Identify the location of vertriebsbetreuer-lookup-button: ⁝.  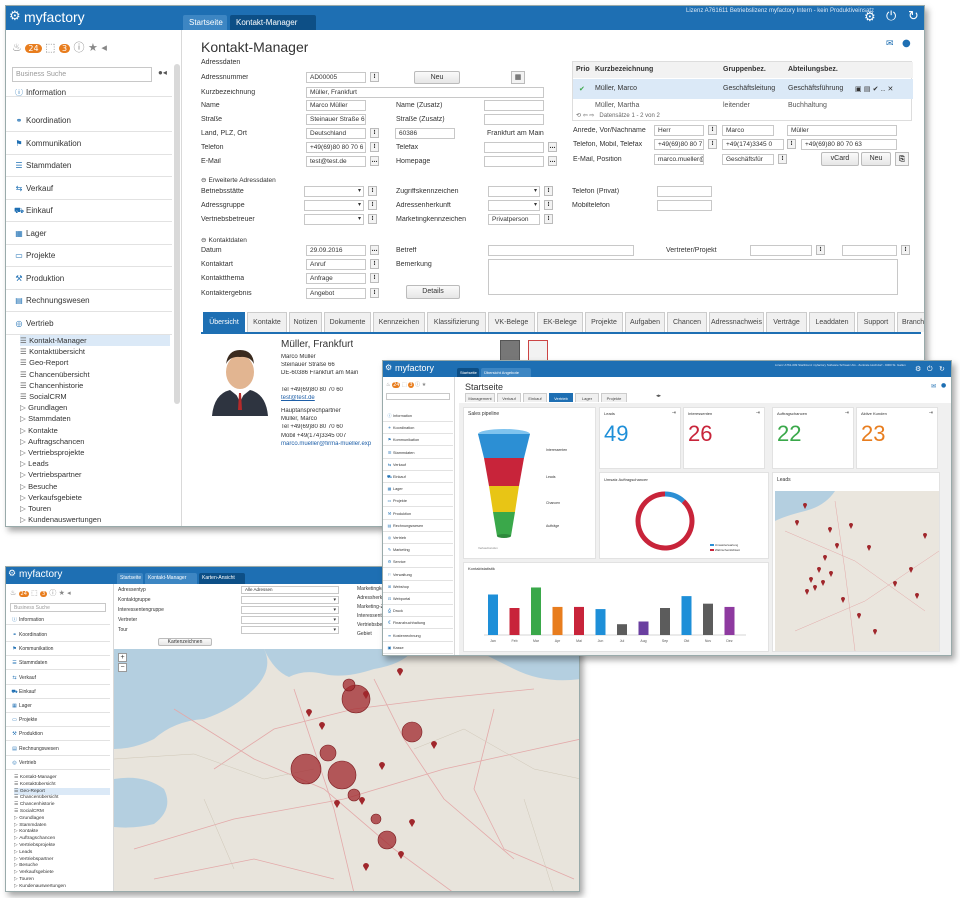
(372, 219).